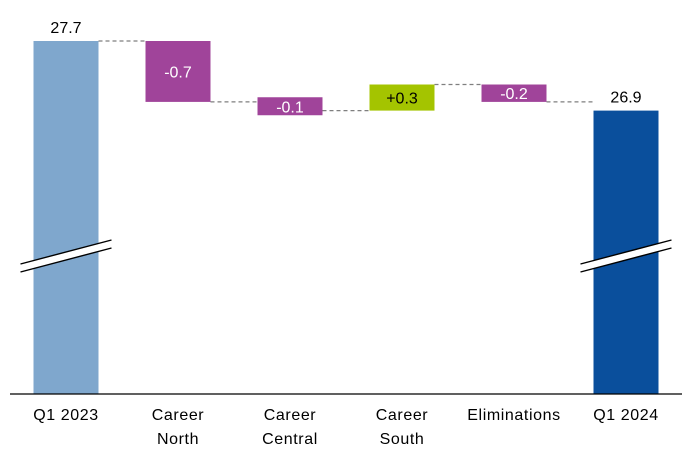  I want to click on value-label-1: -0.7, so click(178, 72).